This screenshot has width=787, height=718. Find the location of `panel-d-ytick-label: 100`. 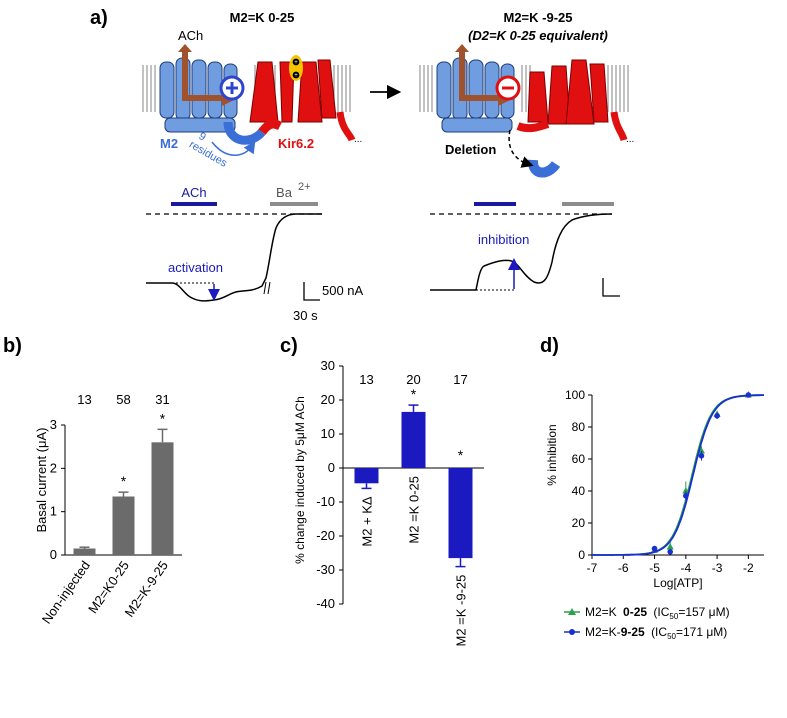

panel-d-ytick-label: 100 is located at coordinates (575, 395).